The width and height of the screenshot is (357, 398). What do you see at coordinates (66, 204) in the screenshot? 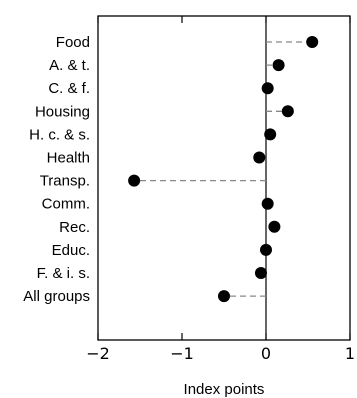
I see `category-label: Comm.` at bounding box center [66, 204].